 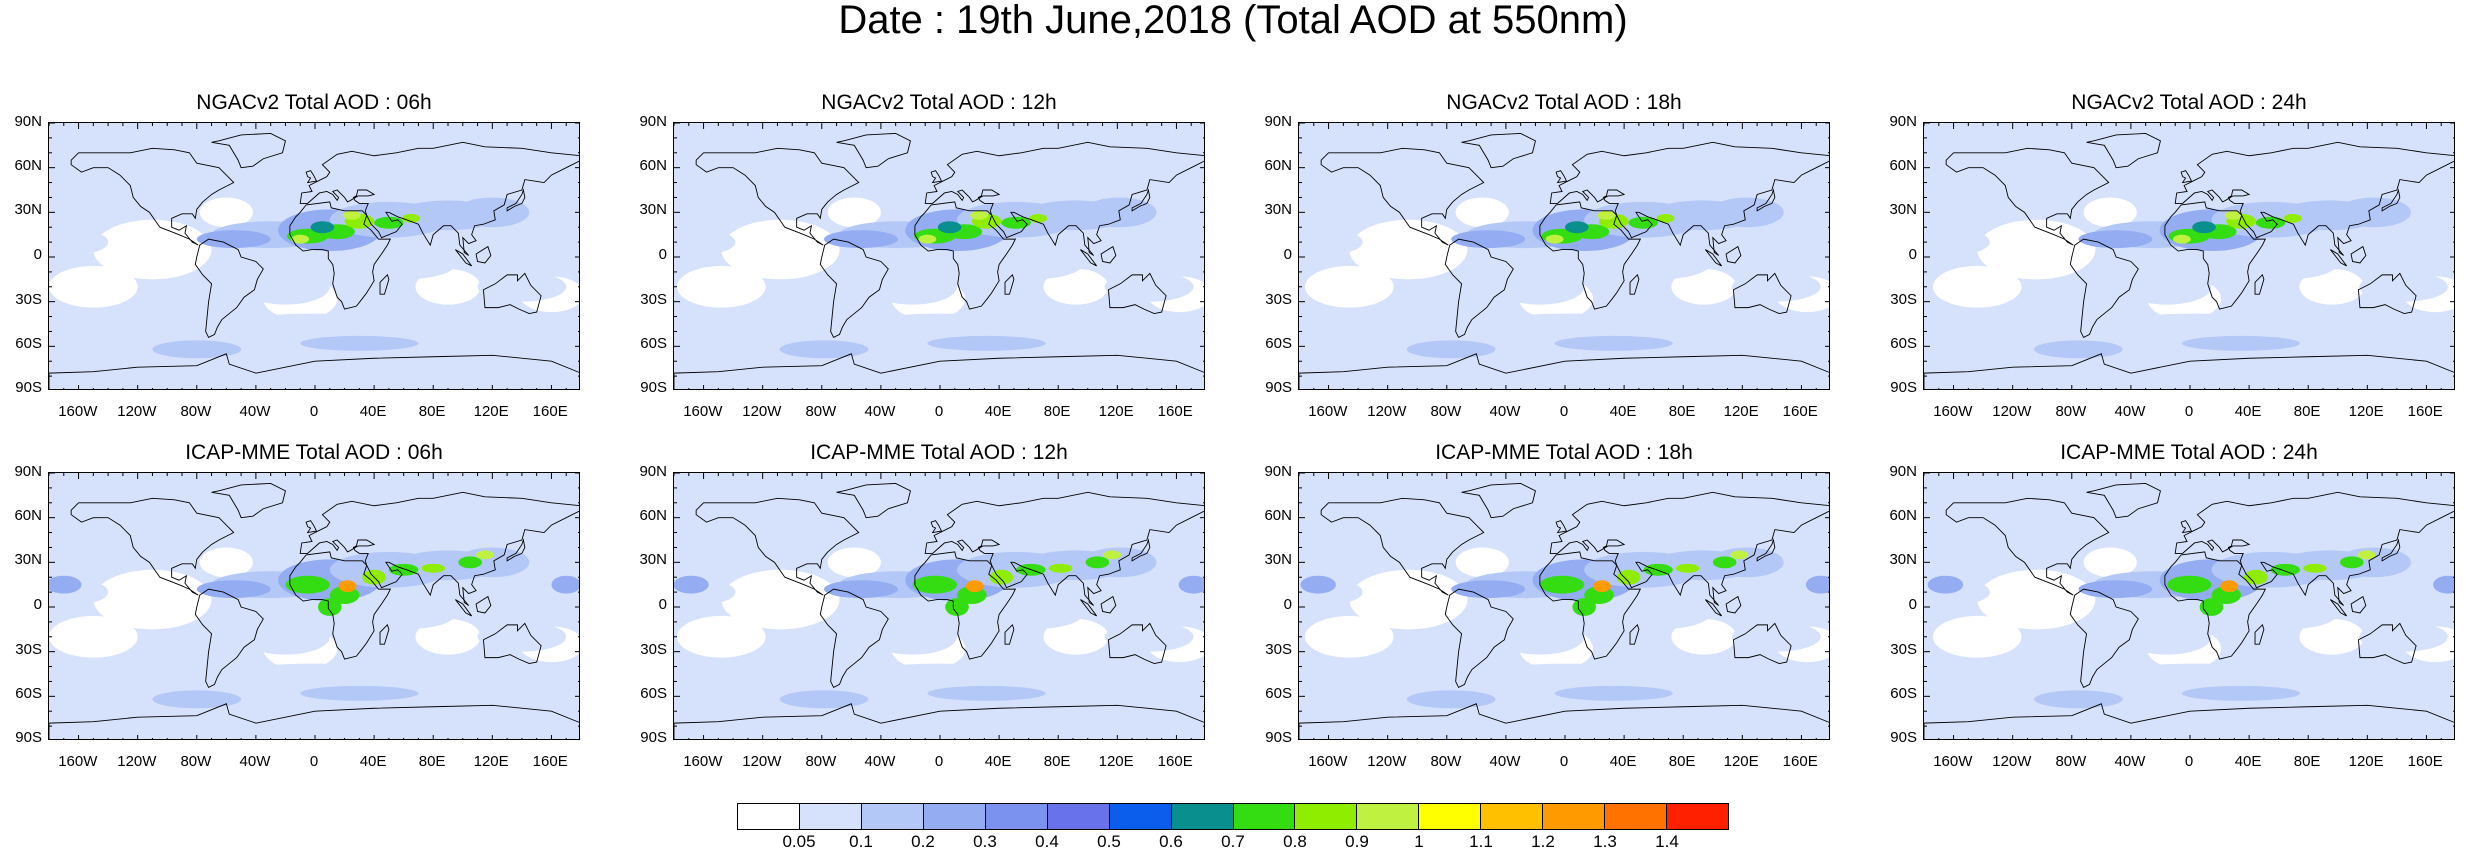 What do you see at coordinates (1278, 471) in the screenshot?
I see `lat-tick-label: 90N` at bounding box center [1278, 471].